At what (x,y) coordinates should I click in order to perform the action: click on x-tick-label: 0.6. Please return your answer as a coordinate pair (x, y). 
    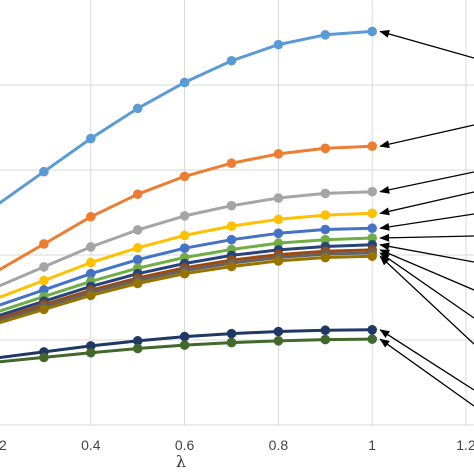
    Looking at the image, I should click on (185, 445).